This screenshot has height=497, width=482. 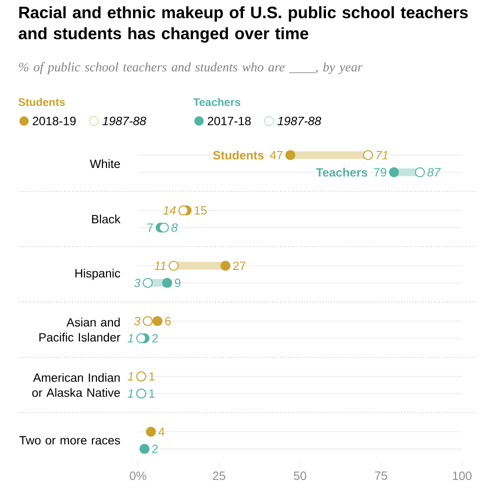 What do you see at coordinates (200, 210) in the screenshot?
I see `data-label: 15` at bounding box center [200, 210].